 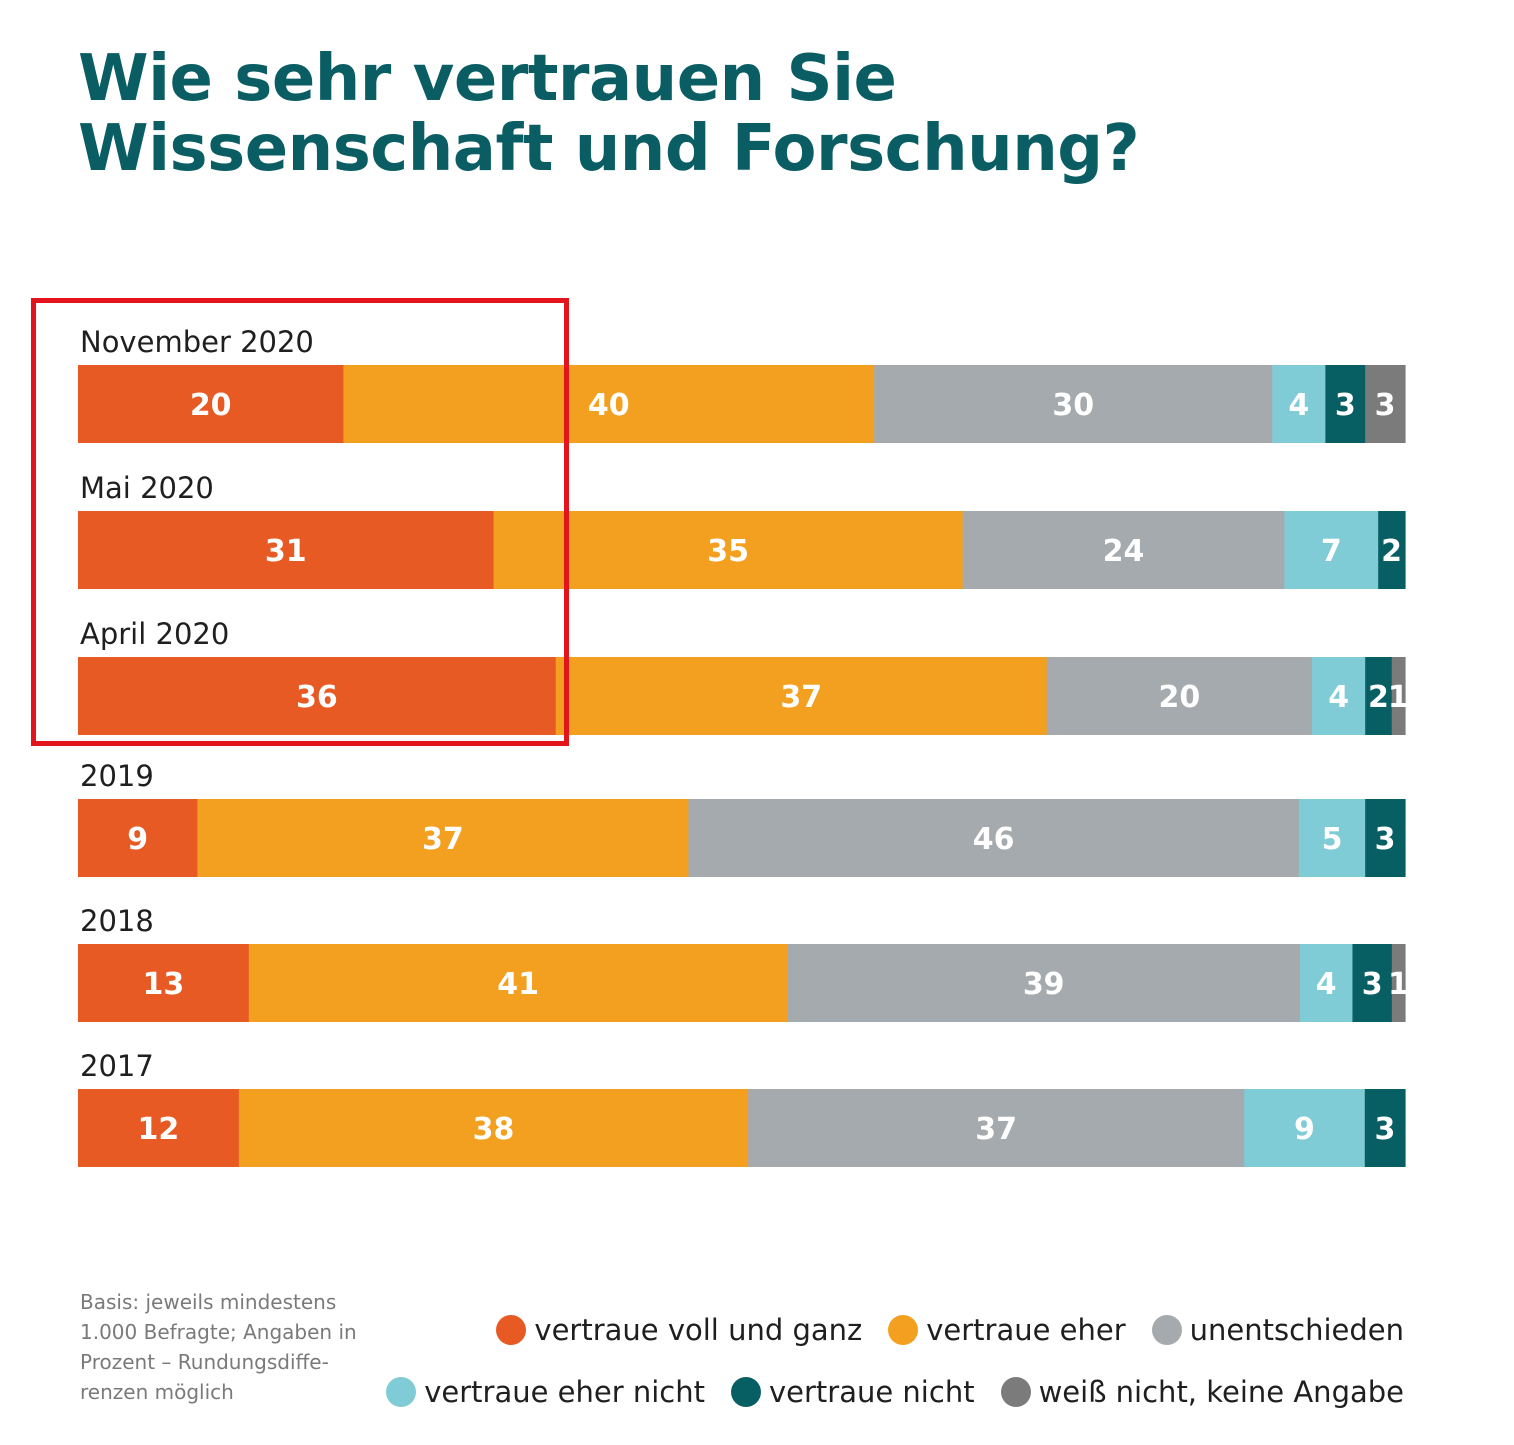 I want to click on source-note-line-2: 1.000 Befragte; Angaben in, so click(x=218, y=1332).